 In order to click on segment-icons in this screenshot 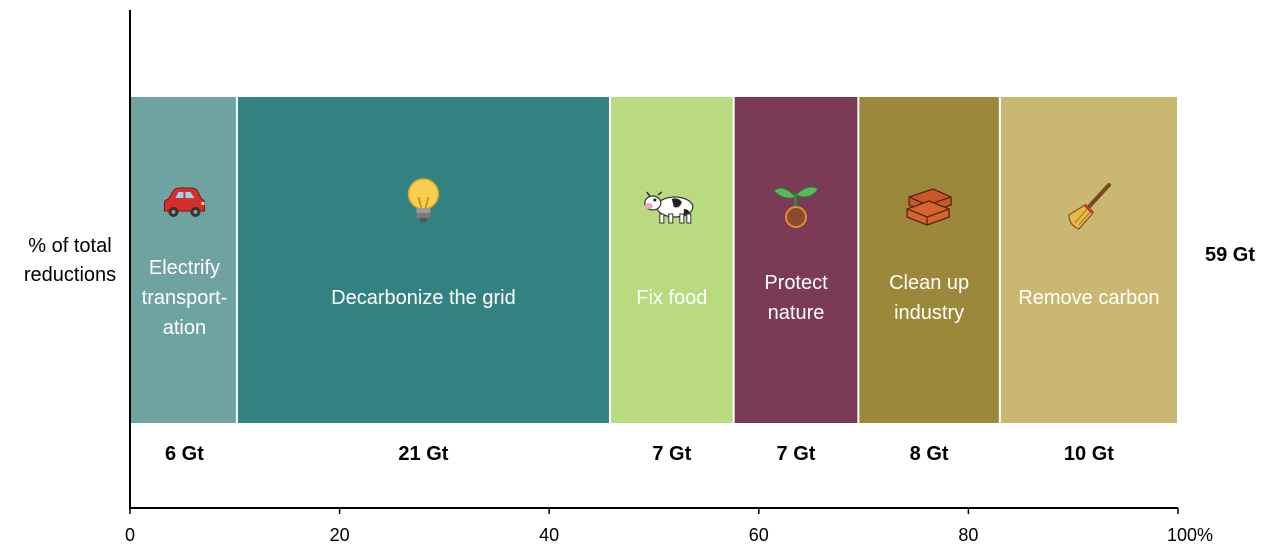, I will do `click(637, 204)`.